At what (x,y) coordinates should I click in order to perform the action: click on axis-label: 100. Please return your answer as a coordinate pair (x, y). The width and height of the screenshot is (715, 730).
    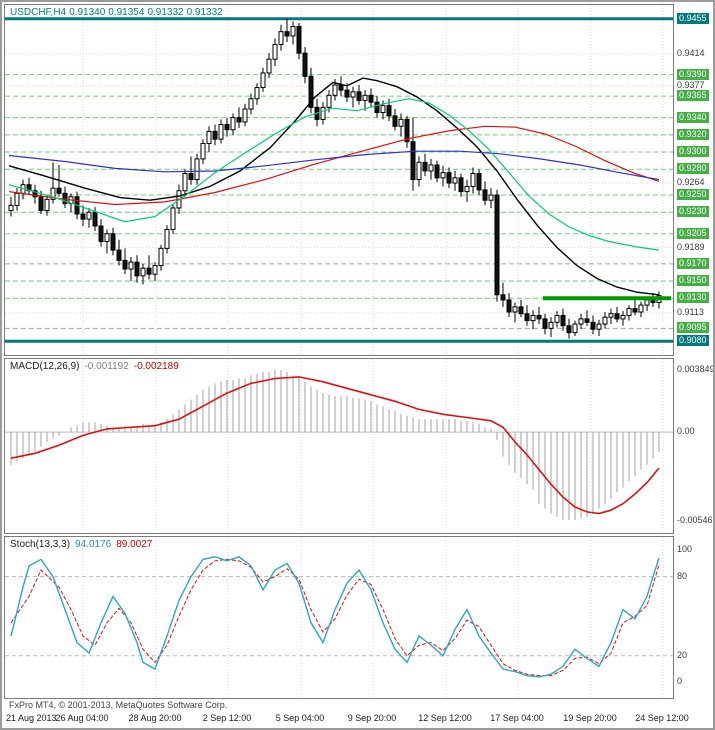
    Looking at the image, I should click on (685, 549).